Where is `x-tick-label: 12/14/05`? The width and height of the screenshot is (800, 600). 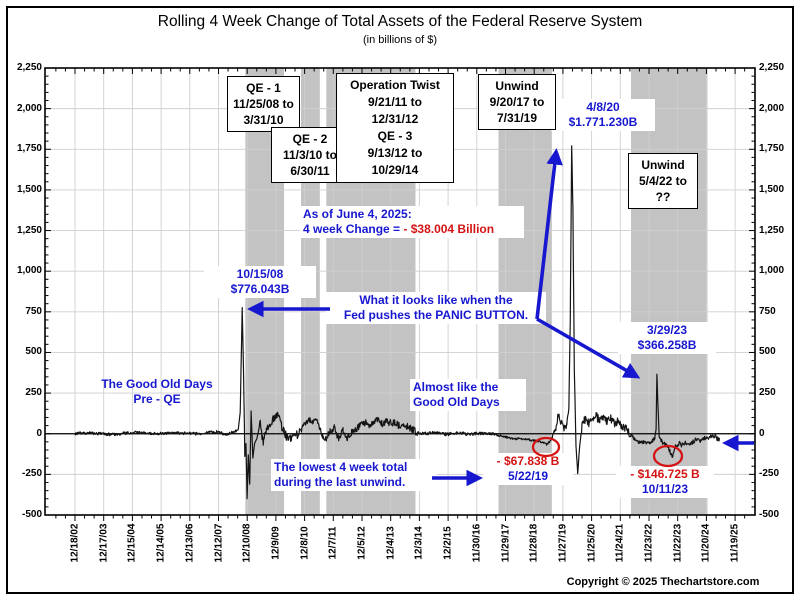
x-tick-label: 12/14/05 is located at coordinates (161, 543).